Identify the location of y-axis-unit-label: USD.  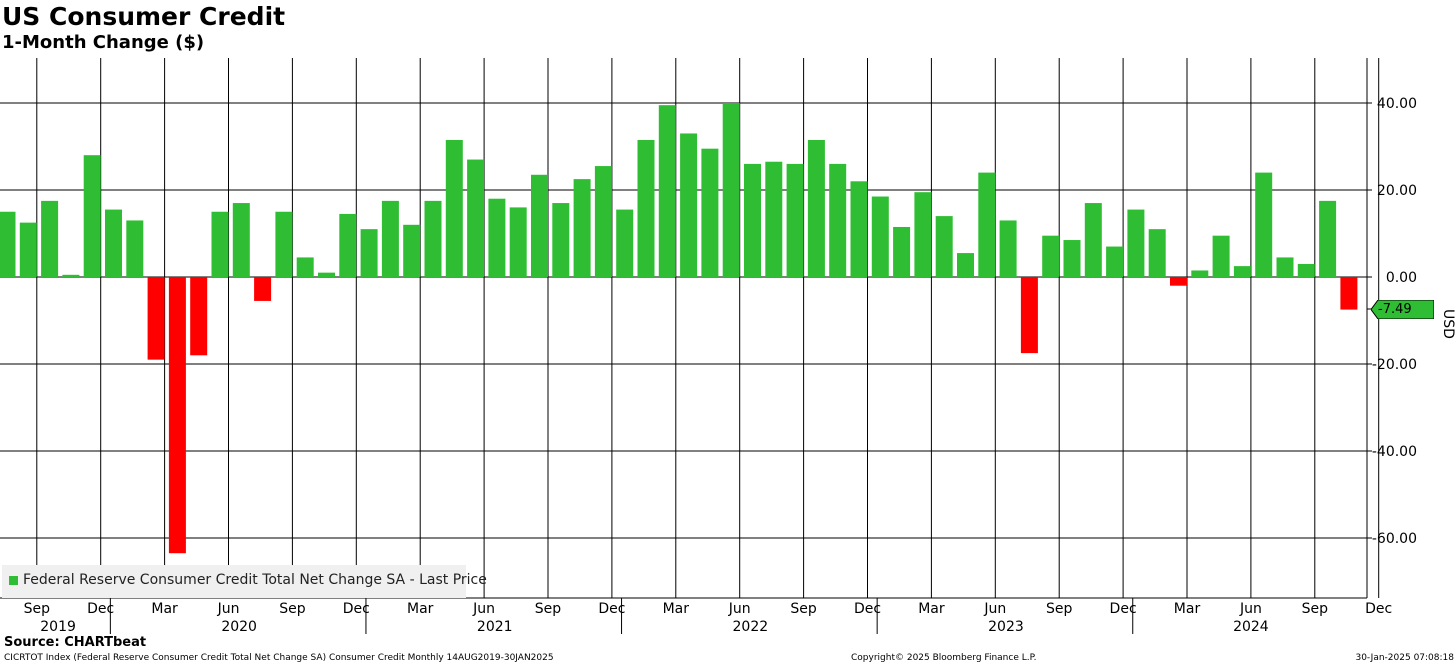
(1447, 324).